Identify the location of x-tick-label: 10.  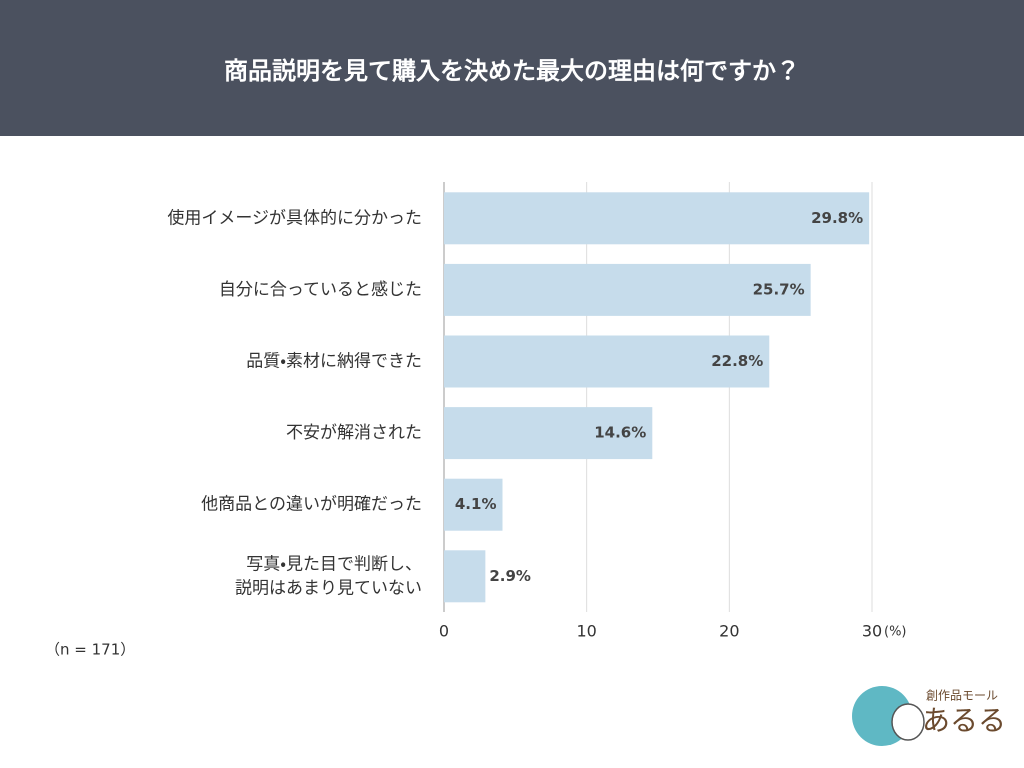
(586, 631).